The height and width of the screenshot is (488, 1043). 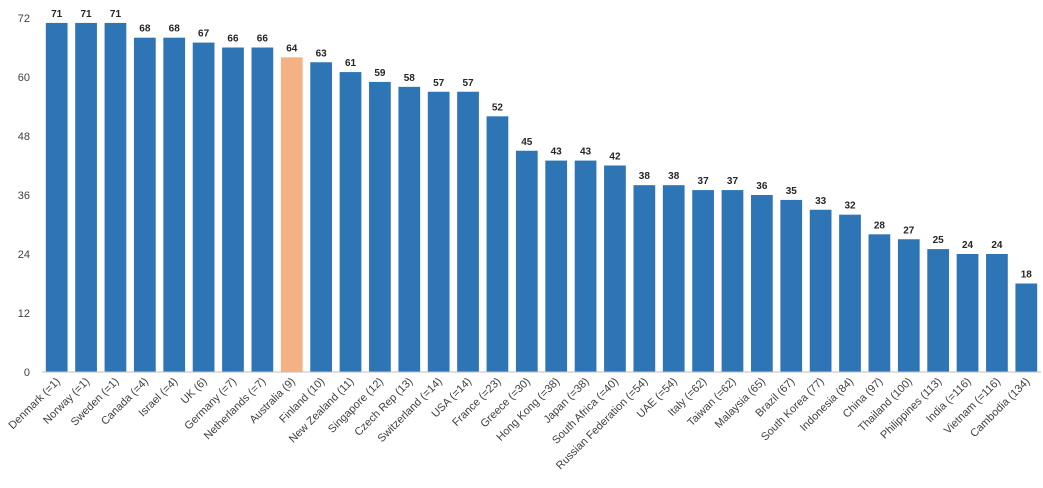 I want to click on data-label: 63, so click(x=322, y=53).